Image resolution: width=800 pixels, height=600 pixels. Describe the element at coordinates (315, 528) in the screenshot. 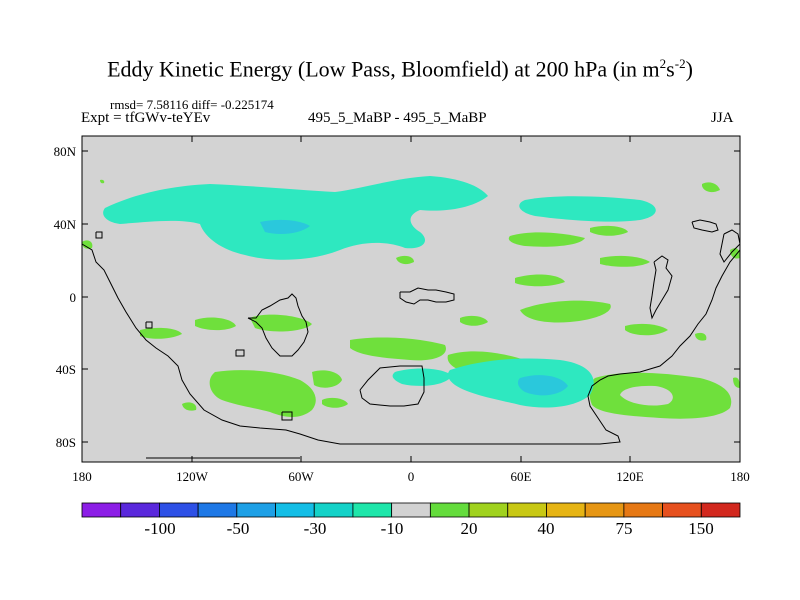

I see `colorbar-label-neg30: -30` at that location.